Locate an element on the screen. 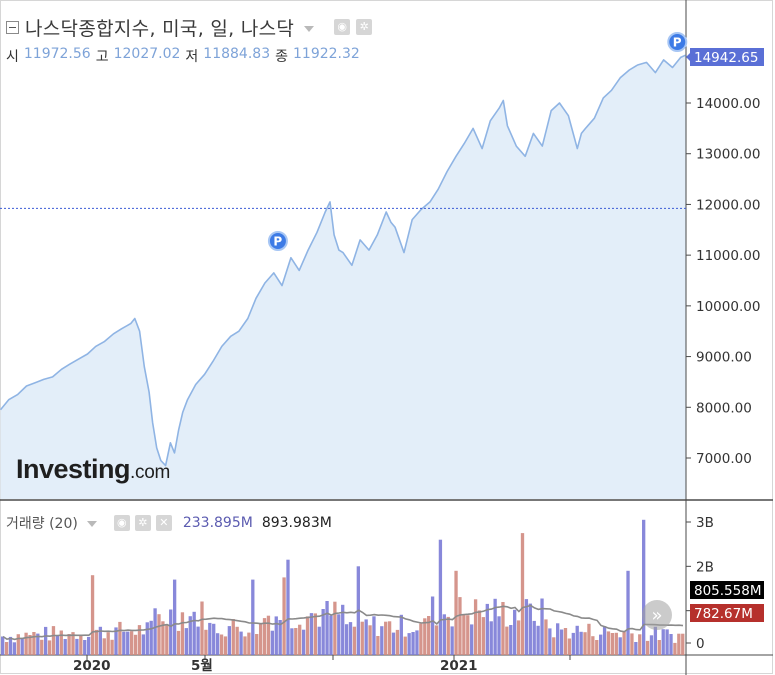 The height and width of the screenshot is (675, 775). low-label: 저 is located at coordinates (192, 57).